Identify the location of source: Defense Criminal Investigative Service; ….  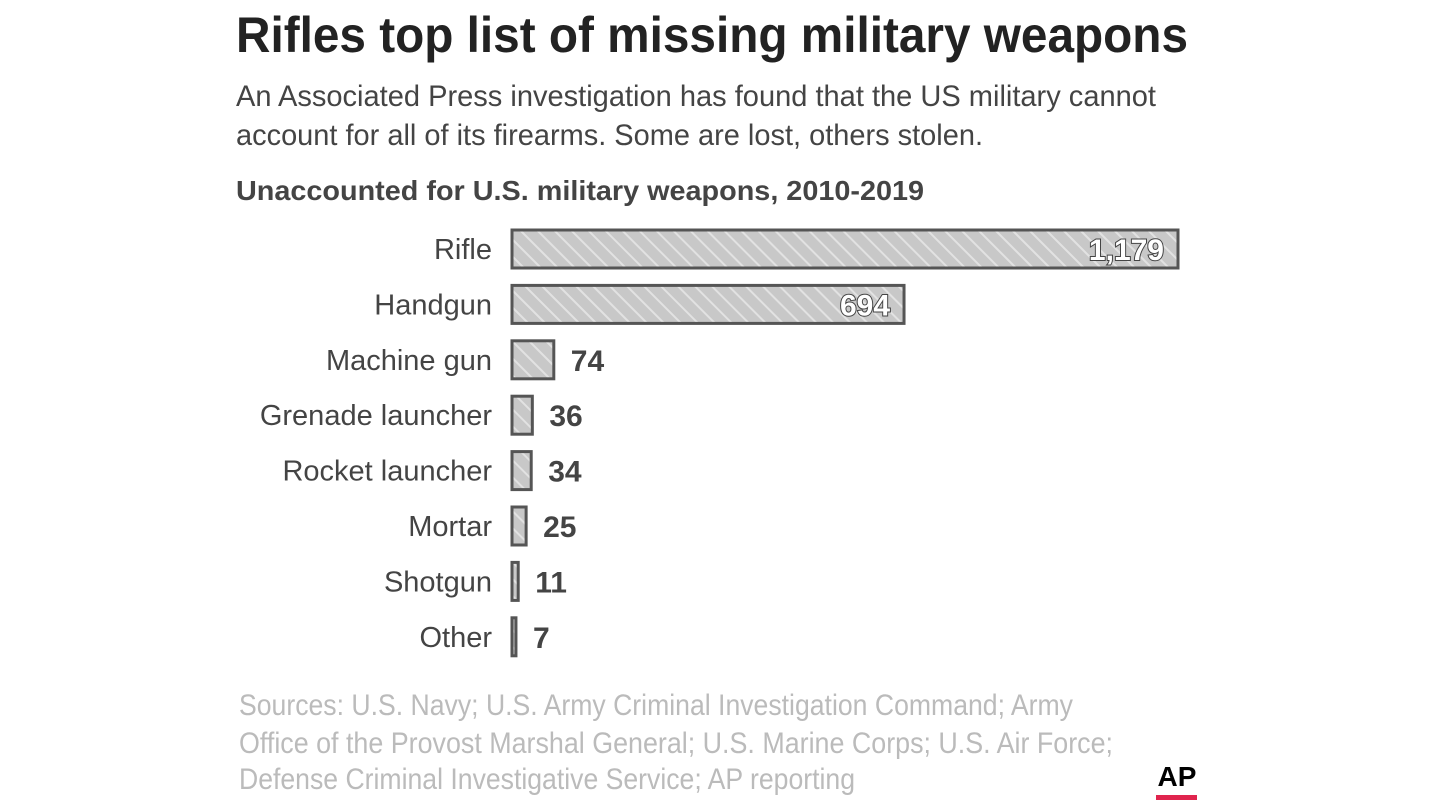
(547, 779).